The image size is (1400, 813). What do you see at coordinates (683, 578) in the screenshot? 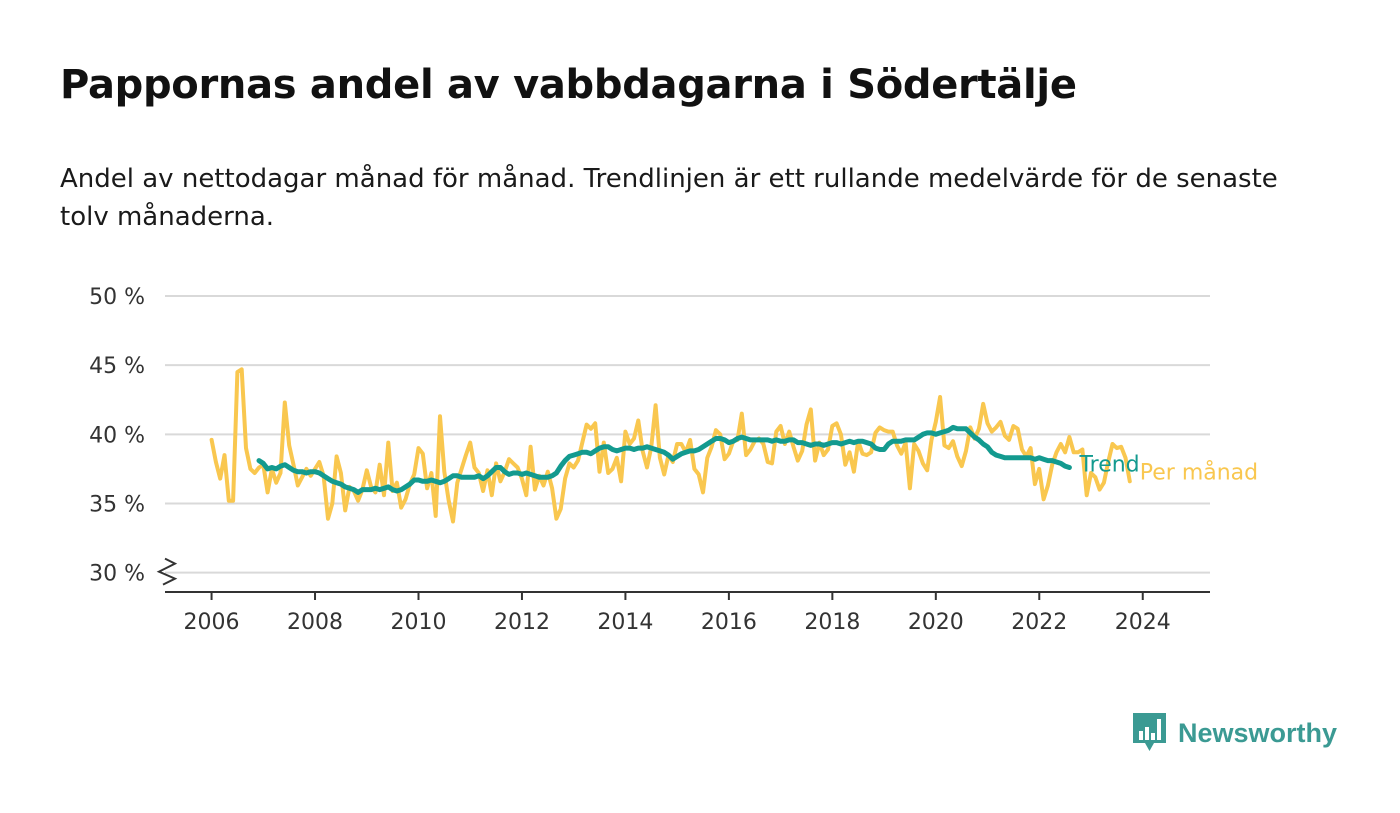
I see `x-axis` at bounding box center [683, 578].